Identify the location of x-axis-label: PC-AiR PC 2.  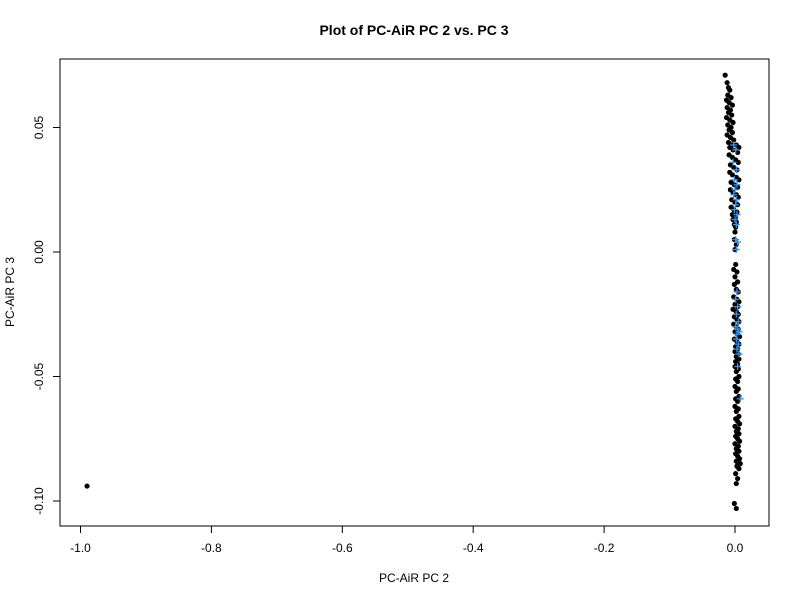
(414, 578).